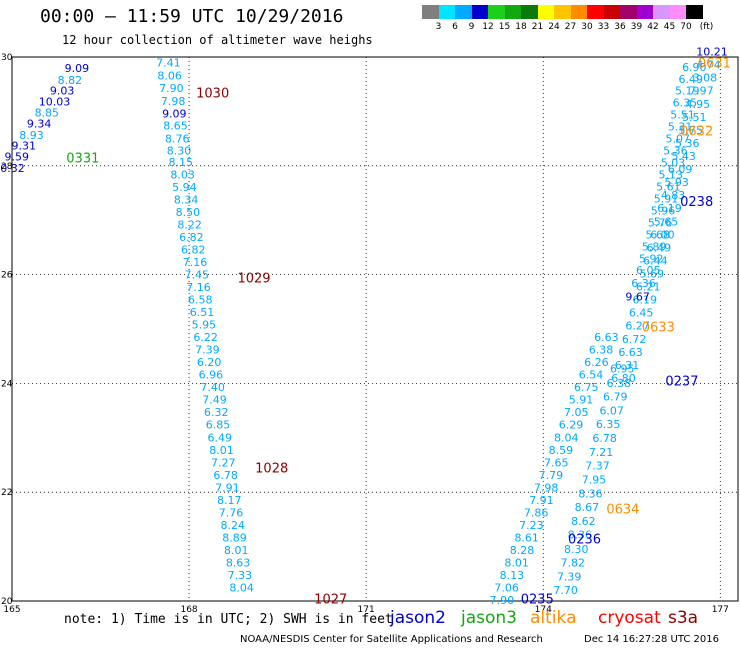  What do you see at coordinates (587, 27) in the screenshot?
I see `colorbar-label: 30` at bounding box center [587, 27].